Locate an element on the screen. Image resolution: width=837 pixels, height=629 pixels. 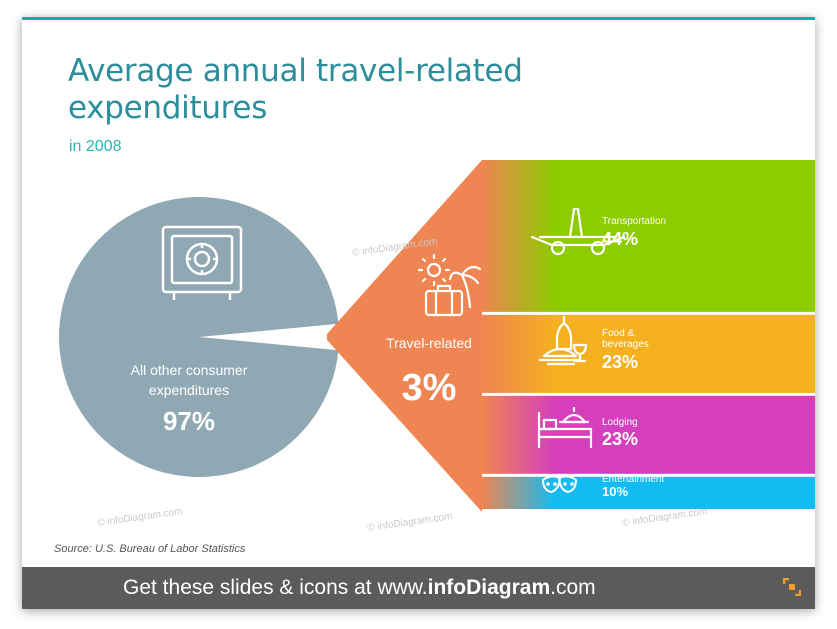
travel-funnel is located at coordinates (404, 336).